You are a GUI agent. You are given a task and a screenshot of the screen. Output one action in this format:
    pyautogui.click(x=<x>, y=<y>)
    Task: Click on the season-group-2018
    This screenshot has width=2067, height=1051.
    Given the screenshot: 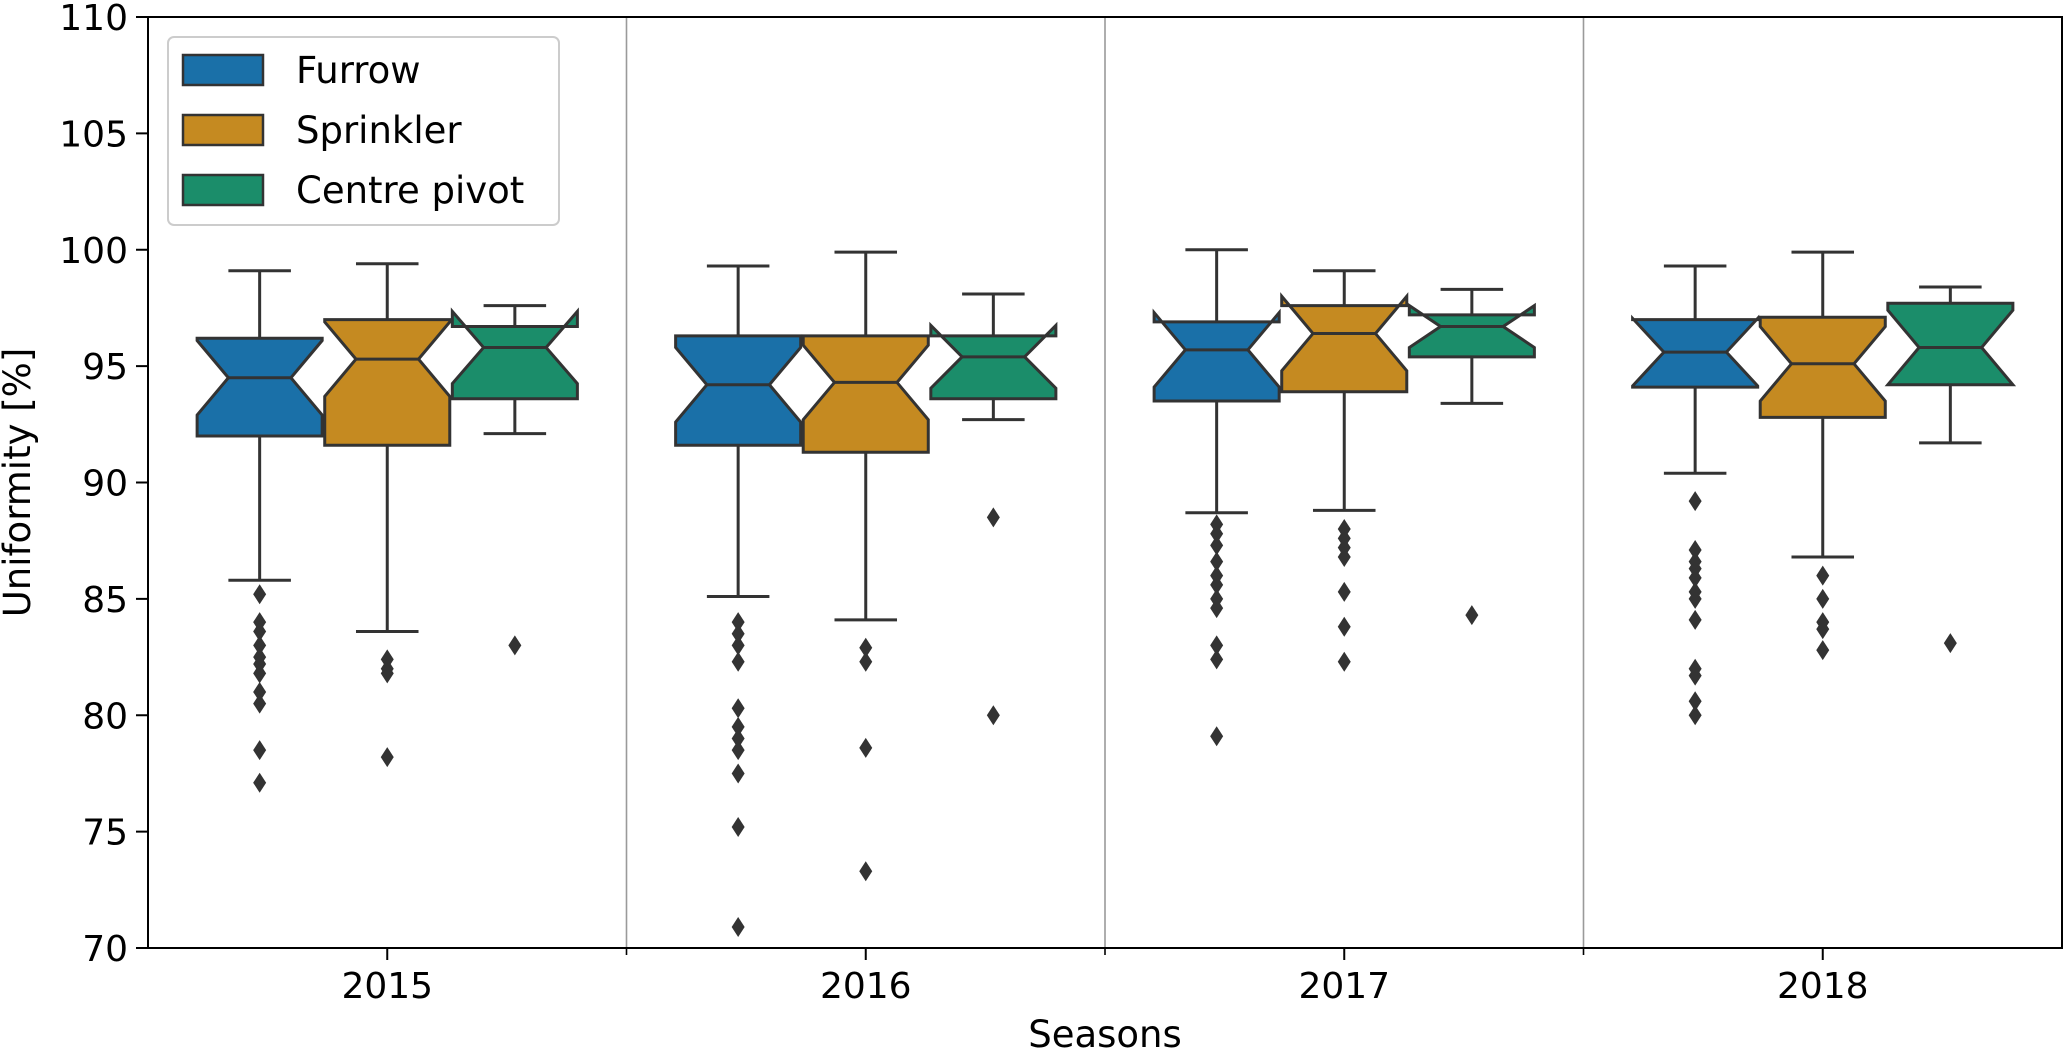 What is the action you would take?
    pyautogui.click(x=1824, y=488)
    